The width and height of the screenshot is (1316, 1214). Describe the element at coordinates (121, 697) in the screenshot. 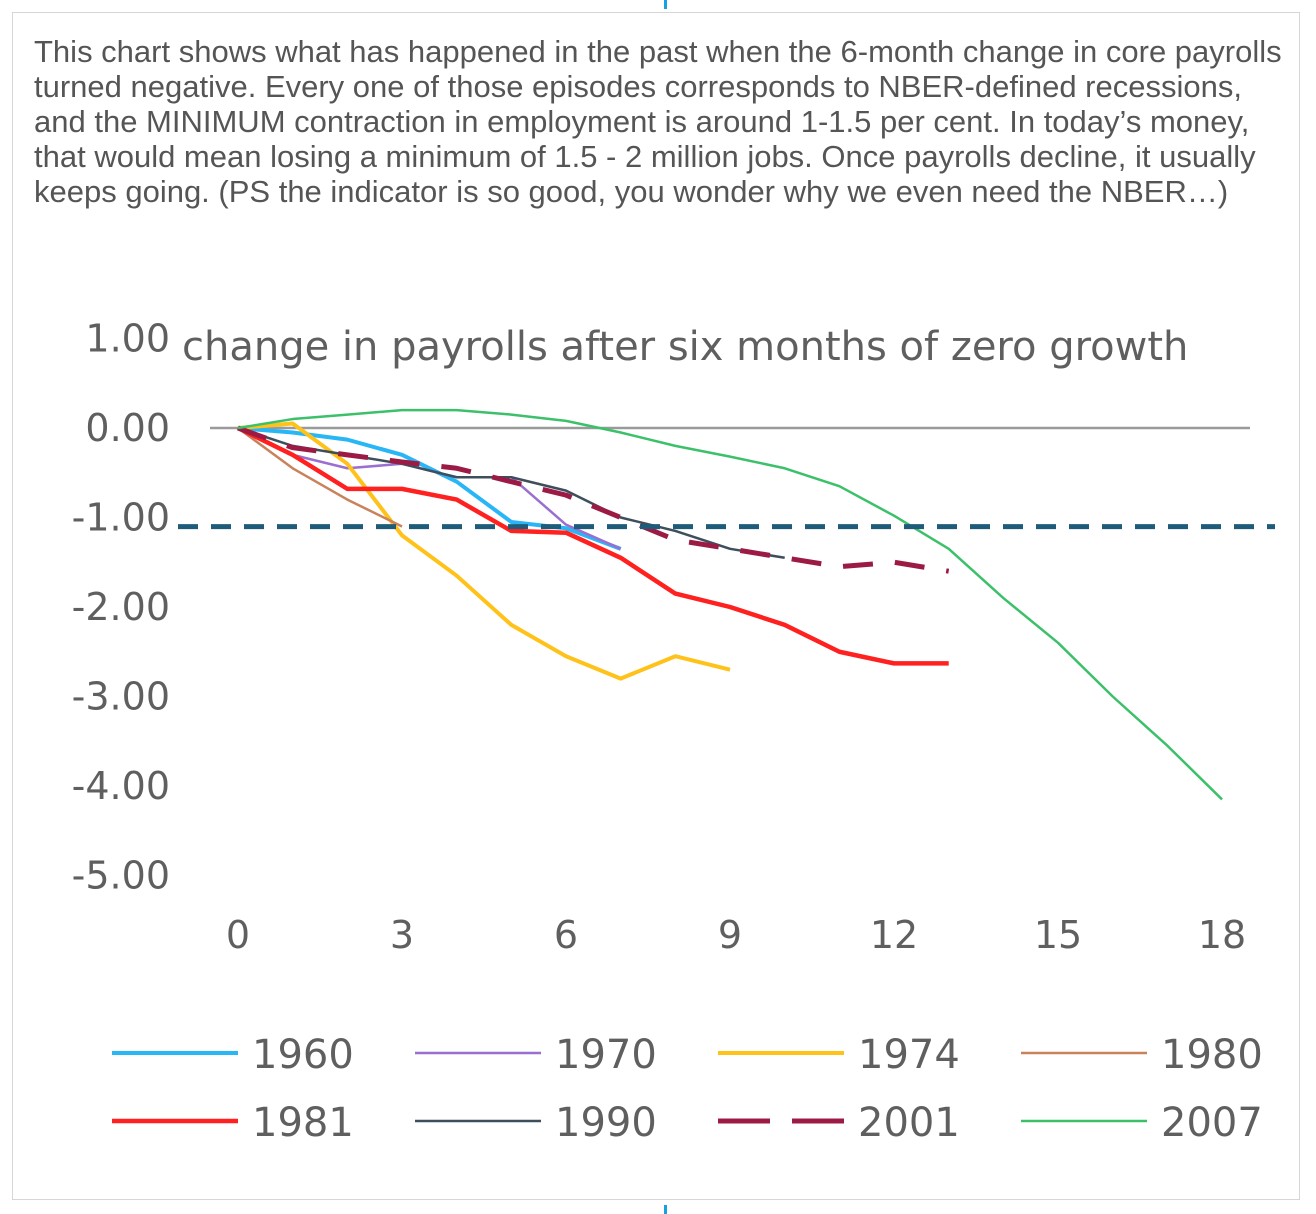

I see `y-tick-label: -3.00` at that location.